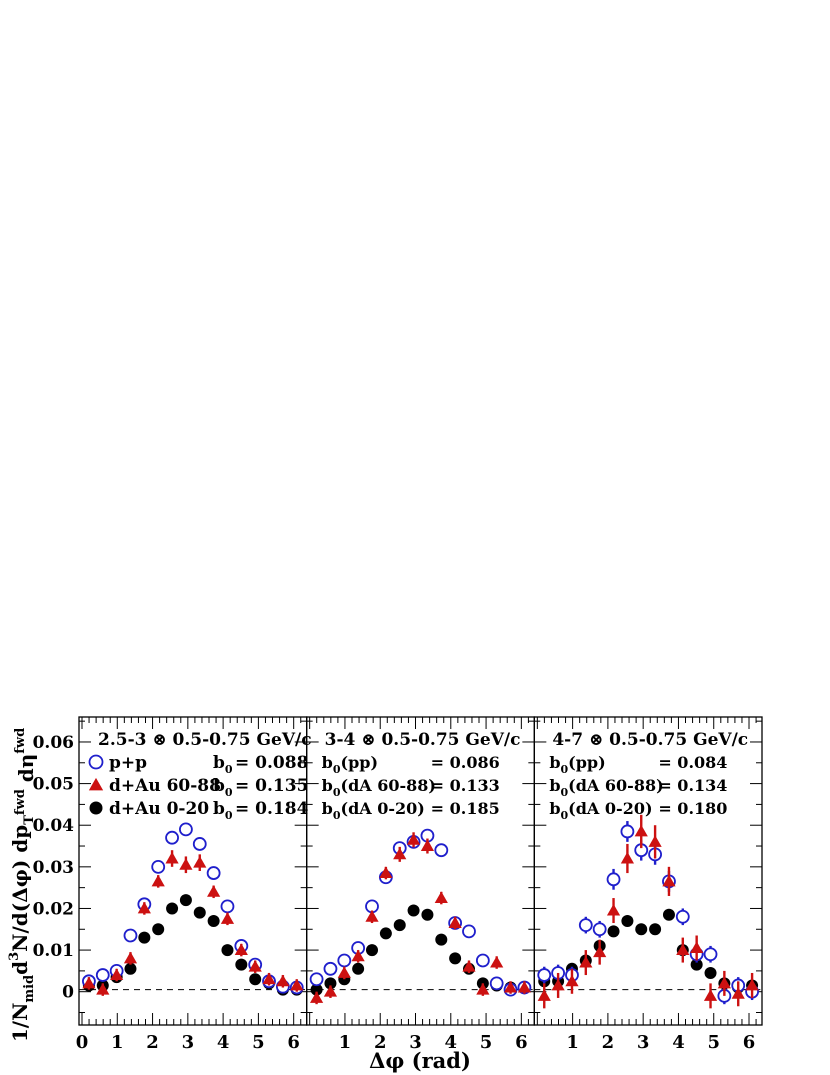 The width and height of the screenshot is (830, 1075). Describe the element at coordinates (205, 740) in the screenshot. I see `panel-title: 2.5-3 ⊗ 0.5-0.75 GeV/c` at that location.